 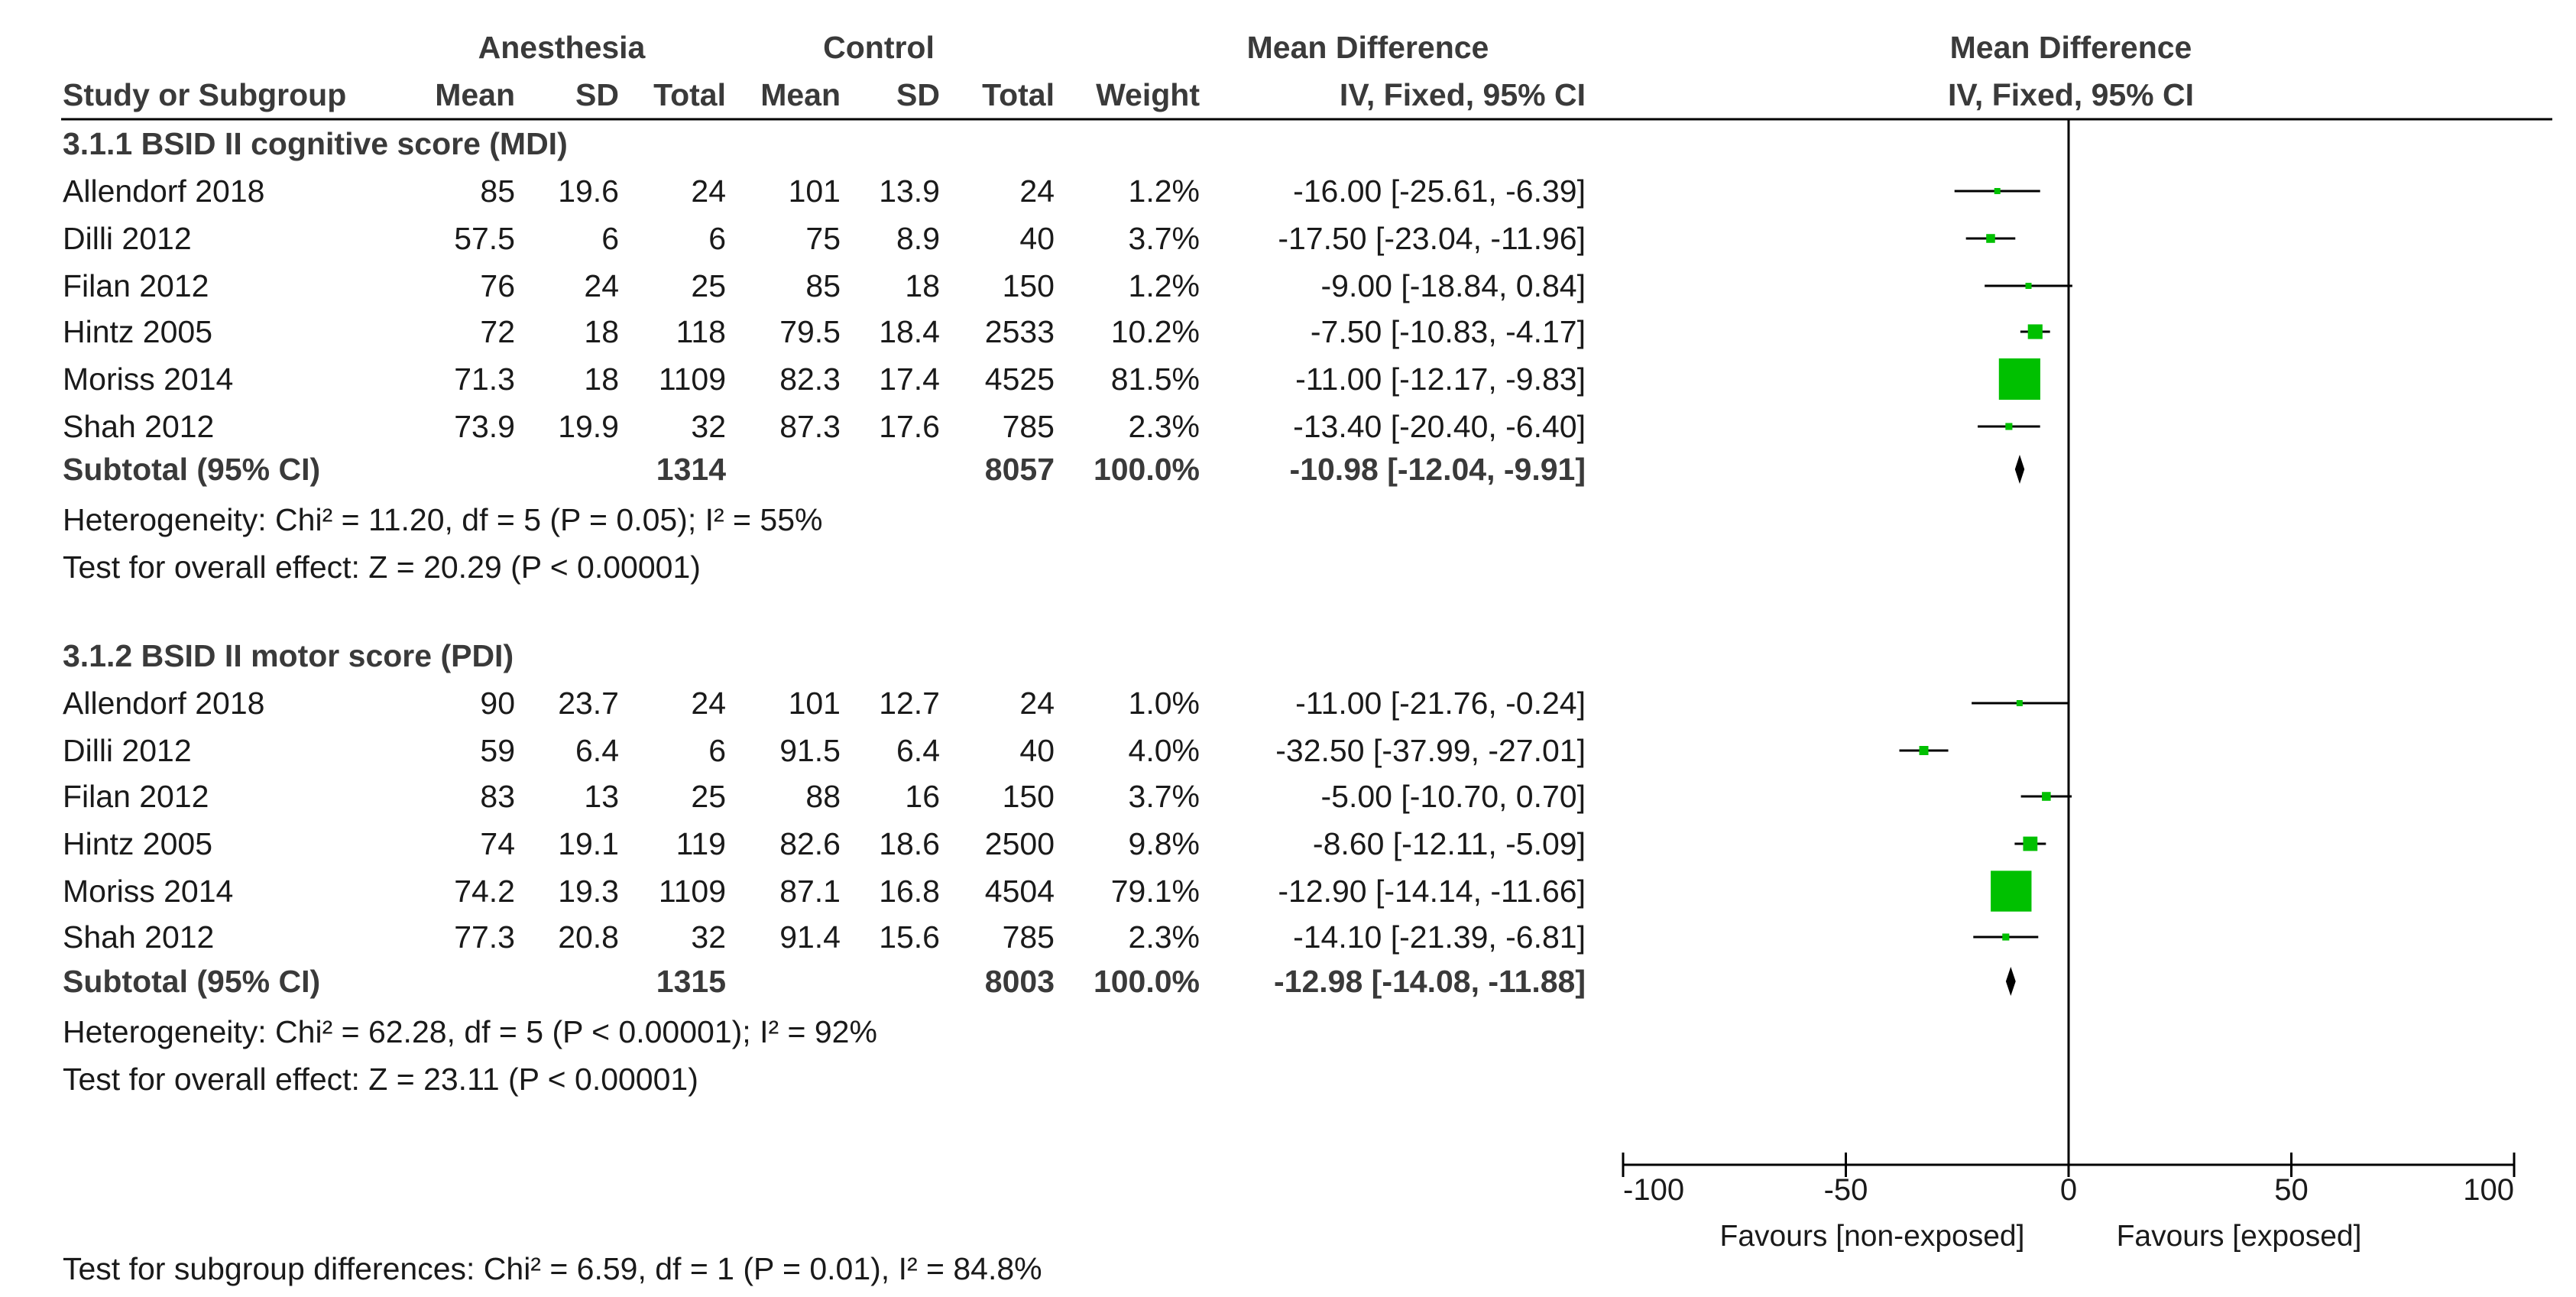 I want to click on mean-difference-ci: -9.00 [-18.84, 0.84], so click(x=1453, y=285).